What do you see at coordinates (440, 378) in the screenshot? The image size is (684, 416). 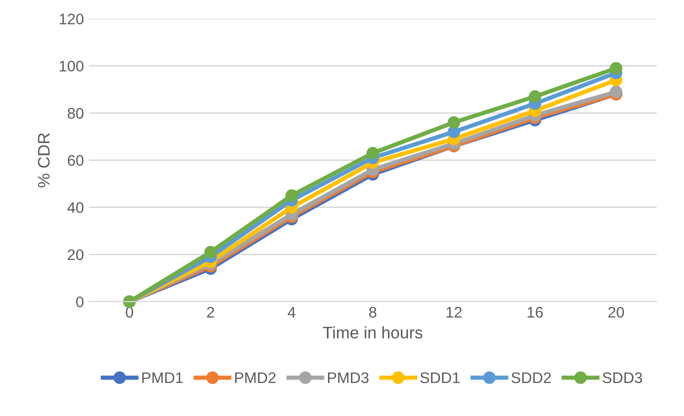 I see `legend-label: SDD1` at bounding box center [440, 378].